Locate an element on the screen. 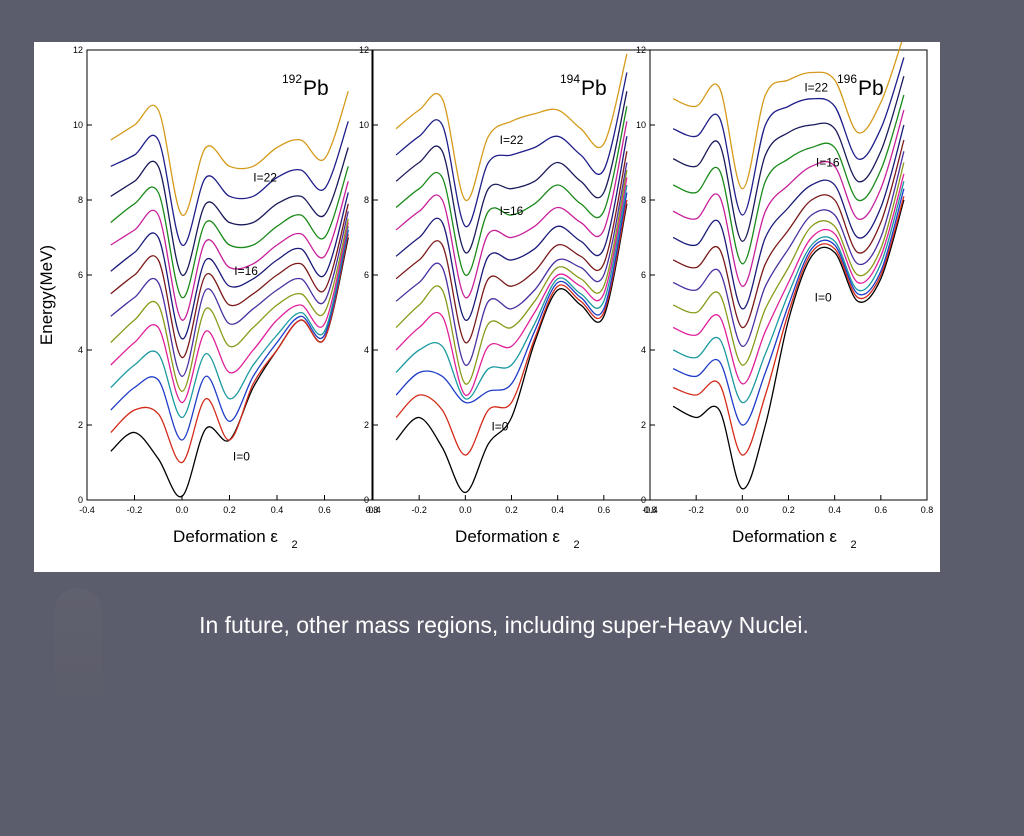  decorative-watermark is located at coordinates (78, 655).